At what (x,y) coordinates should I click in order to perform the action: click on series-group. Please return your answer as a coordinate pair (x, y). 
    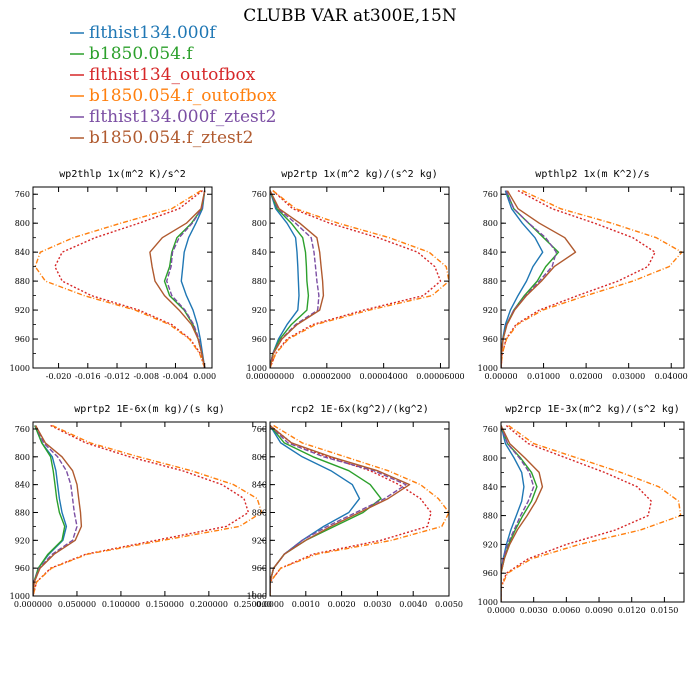
    Looking at the image, I should click on (120, 279).